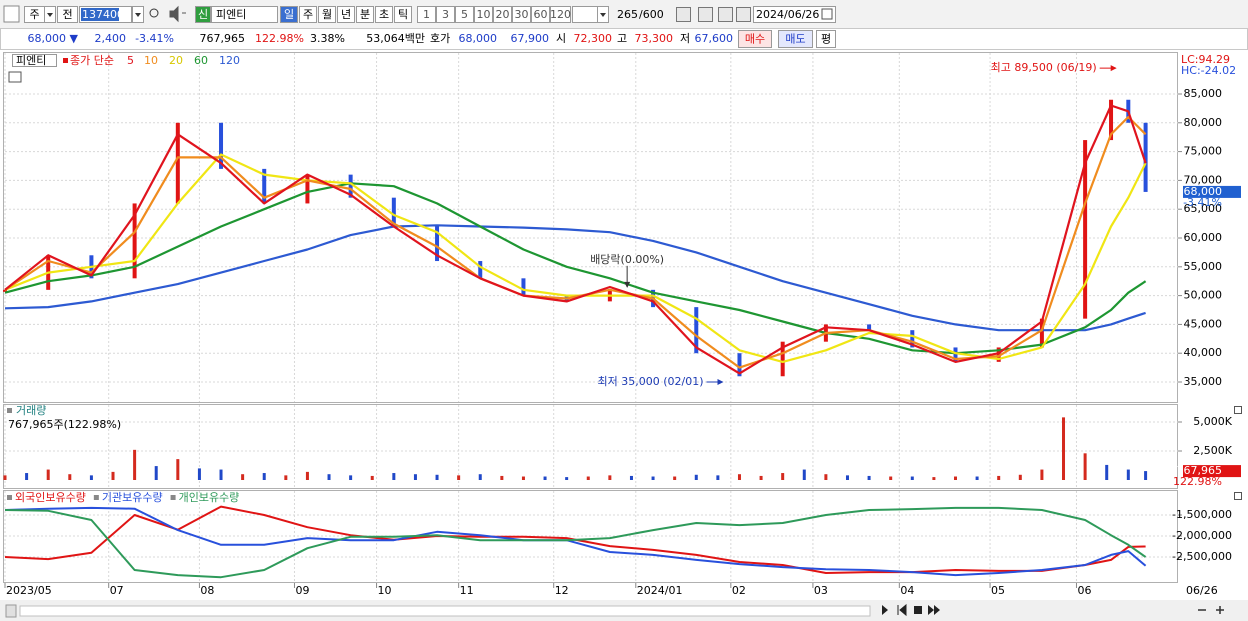 The height and width of the screenshot is (621, 1248). I want to click on forward-icon, so click(934, 610).